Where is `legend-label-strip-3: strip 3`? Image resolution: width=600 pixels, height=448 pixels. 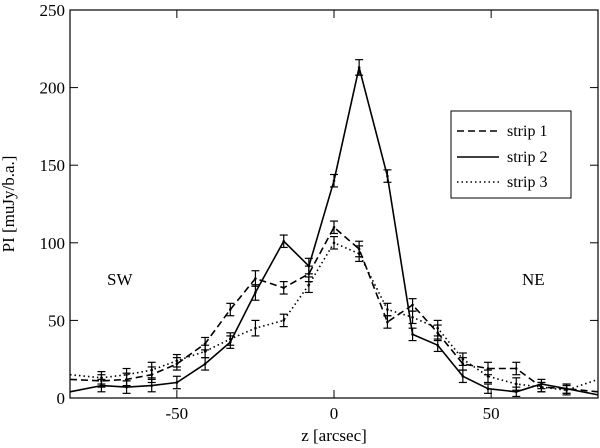 legend-label-strip-3: strip 3 is located at coordinates (527, 182).